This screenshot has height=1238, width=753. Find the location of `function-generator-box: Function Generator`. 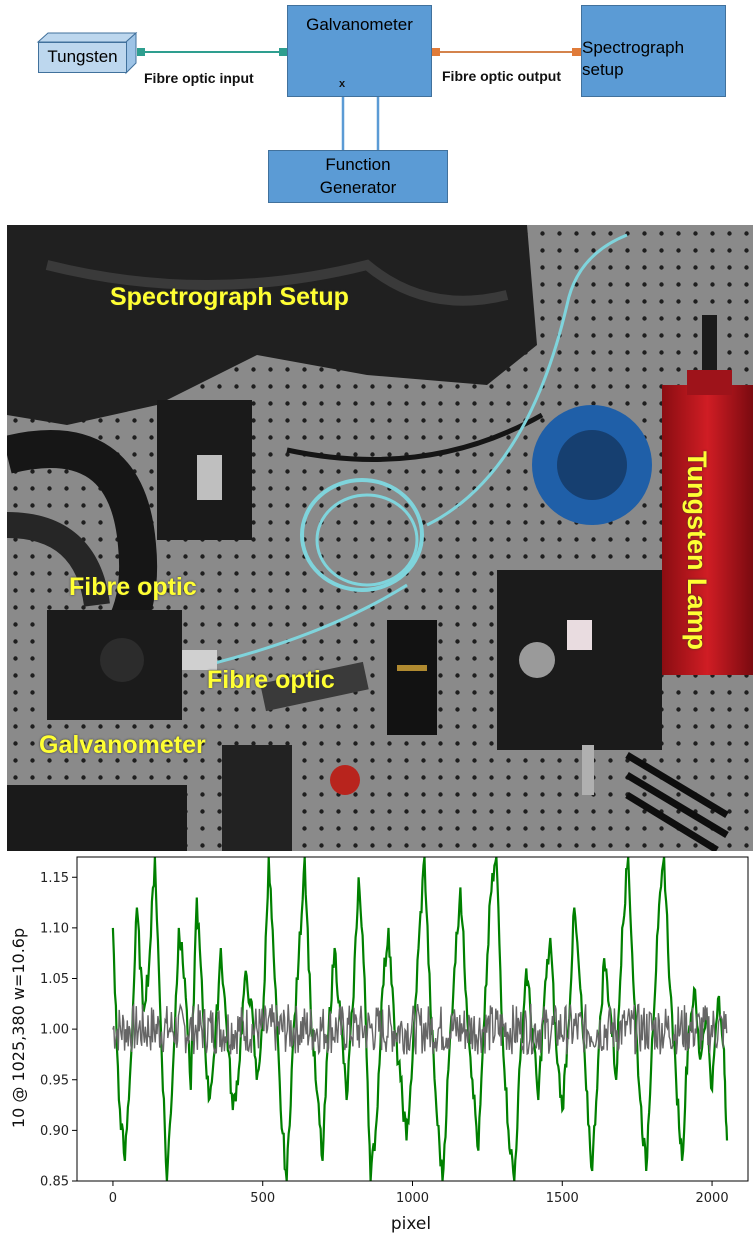

function-generator-box: Function Generator is located at coordinates (358, 176).